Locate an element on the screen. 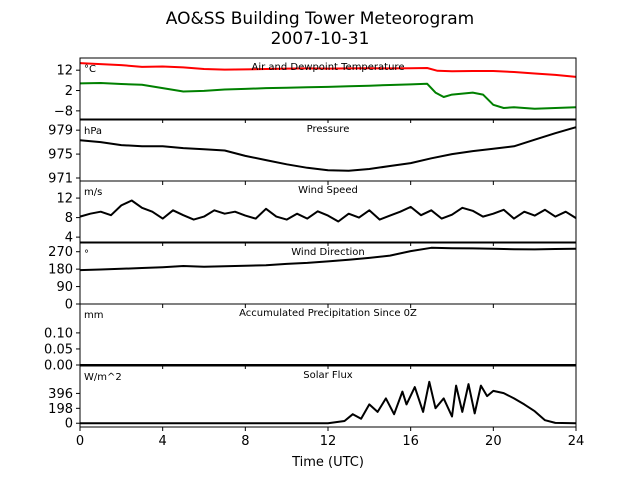 This screenshot has height=480, width=640. panel-4-ytick-label-0: 0.10 is located at coordinates (58, 333).